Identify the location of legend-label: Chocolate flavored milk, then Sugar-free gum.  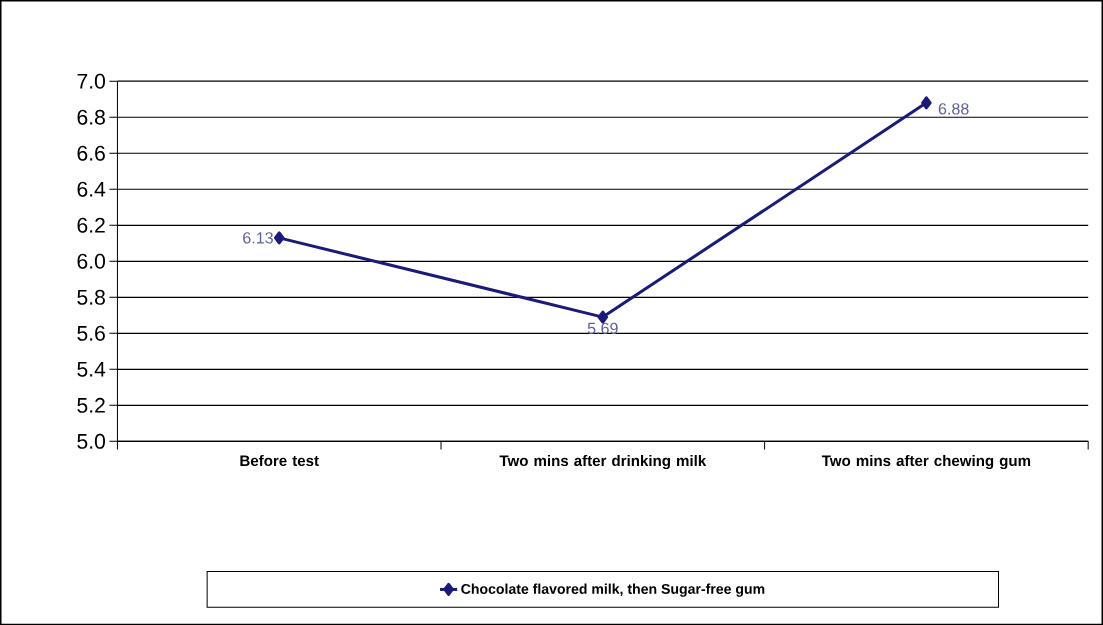
(613, 590).